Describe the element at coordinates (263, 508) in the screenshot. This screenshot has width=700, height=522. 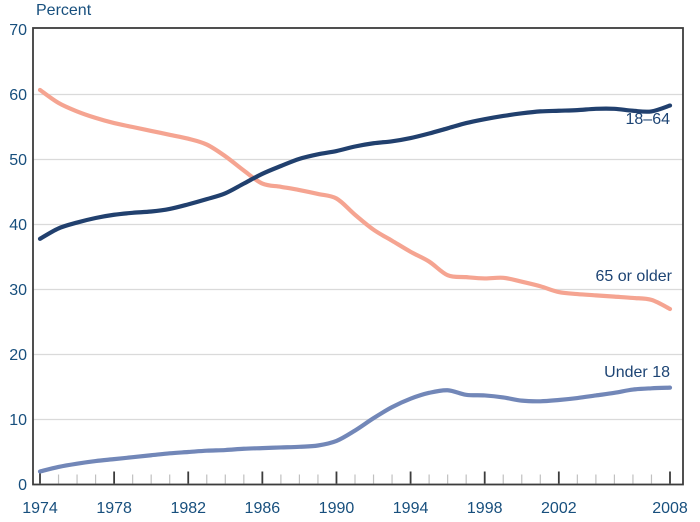
I see `x-tick-label: 1986` at that location.